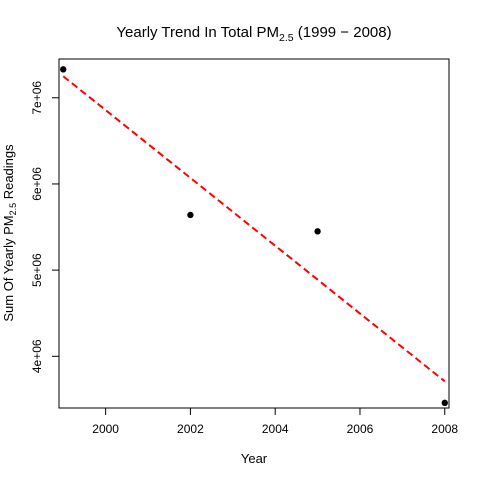 The image size is (480, 480). Describe the element at coordinates (37, 184) in the screenshot. I see `y-tick-label: 6e+06` at that location.